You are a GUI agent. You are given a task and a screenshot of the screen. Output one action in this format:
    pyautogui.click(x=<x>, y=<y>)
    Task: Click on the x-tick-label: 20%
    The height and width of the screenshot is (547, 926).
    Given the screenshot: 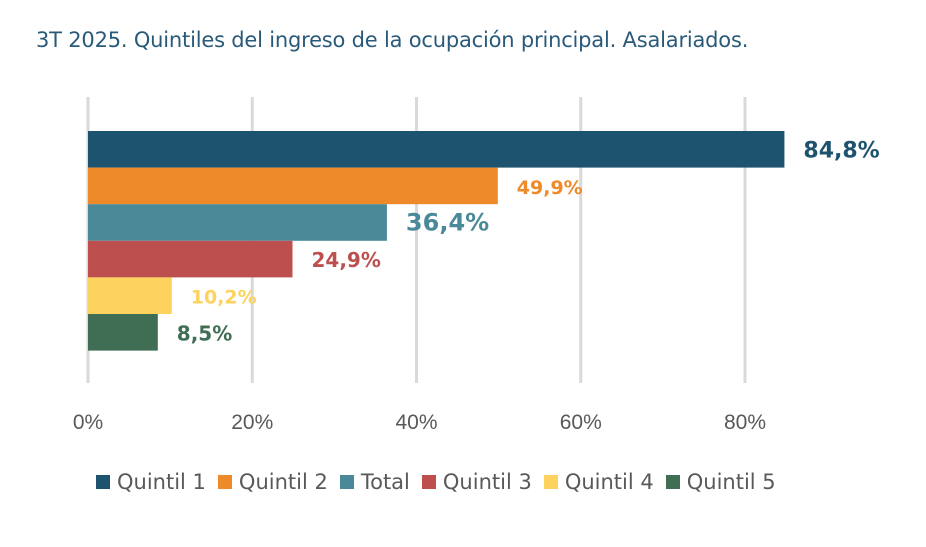 What is the action you would take?
    pyautogui.click(x=252, y=422)
    